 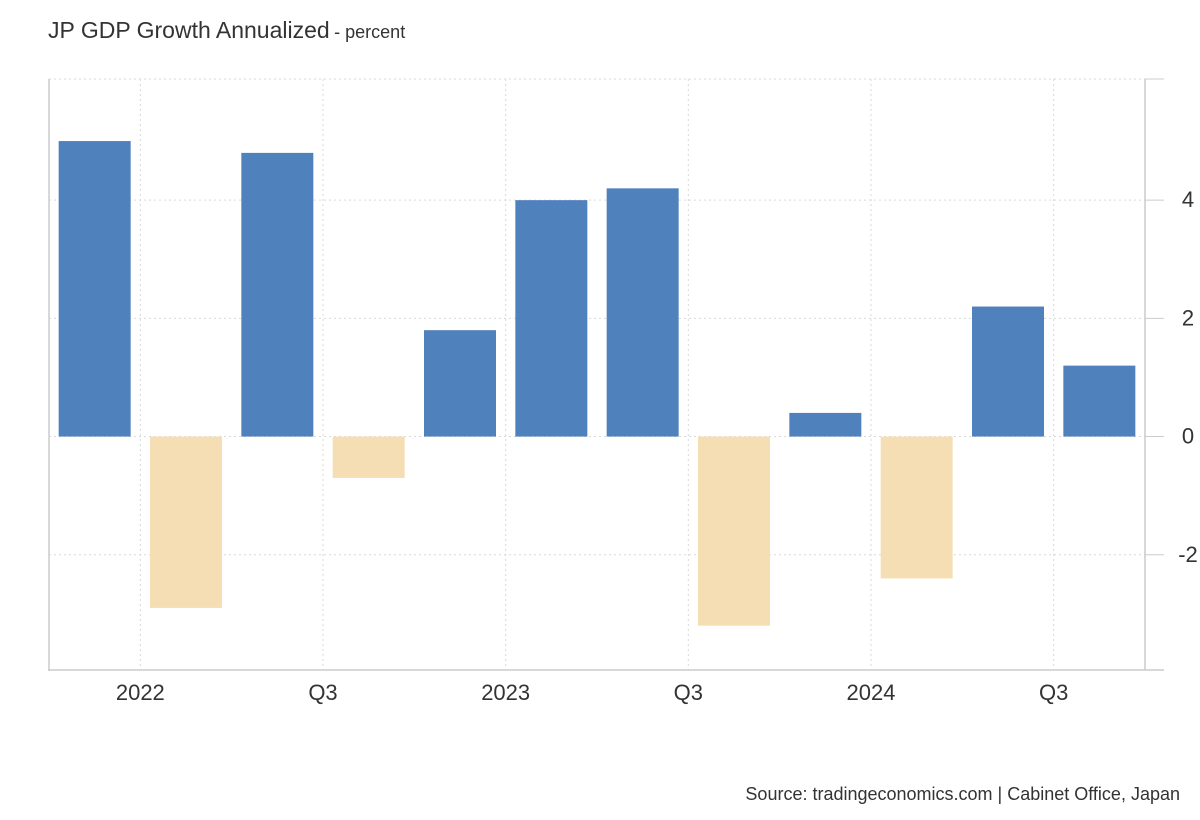 What do you see at coordinates (1188, 377) in the screenshot?
I see `y-axis-labels: 4 2 0 -2` at bounding box center [1188, 377].